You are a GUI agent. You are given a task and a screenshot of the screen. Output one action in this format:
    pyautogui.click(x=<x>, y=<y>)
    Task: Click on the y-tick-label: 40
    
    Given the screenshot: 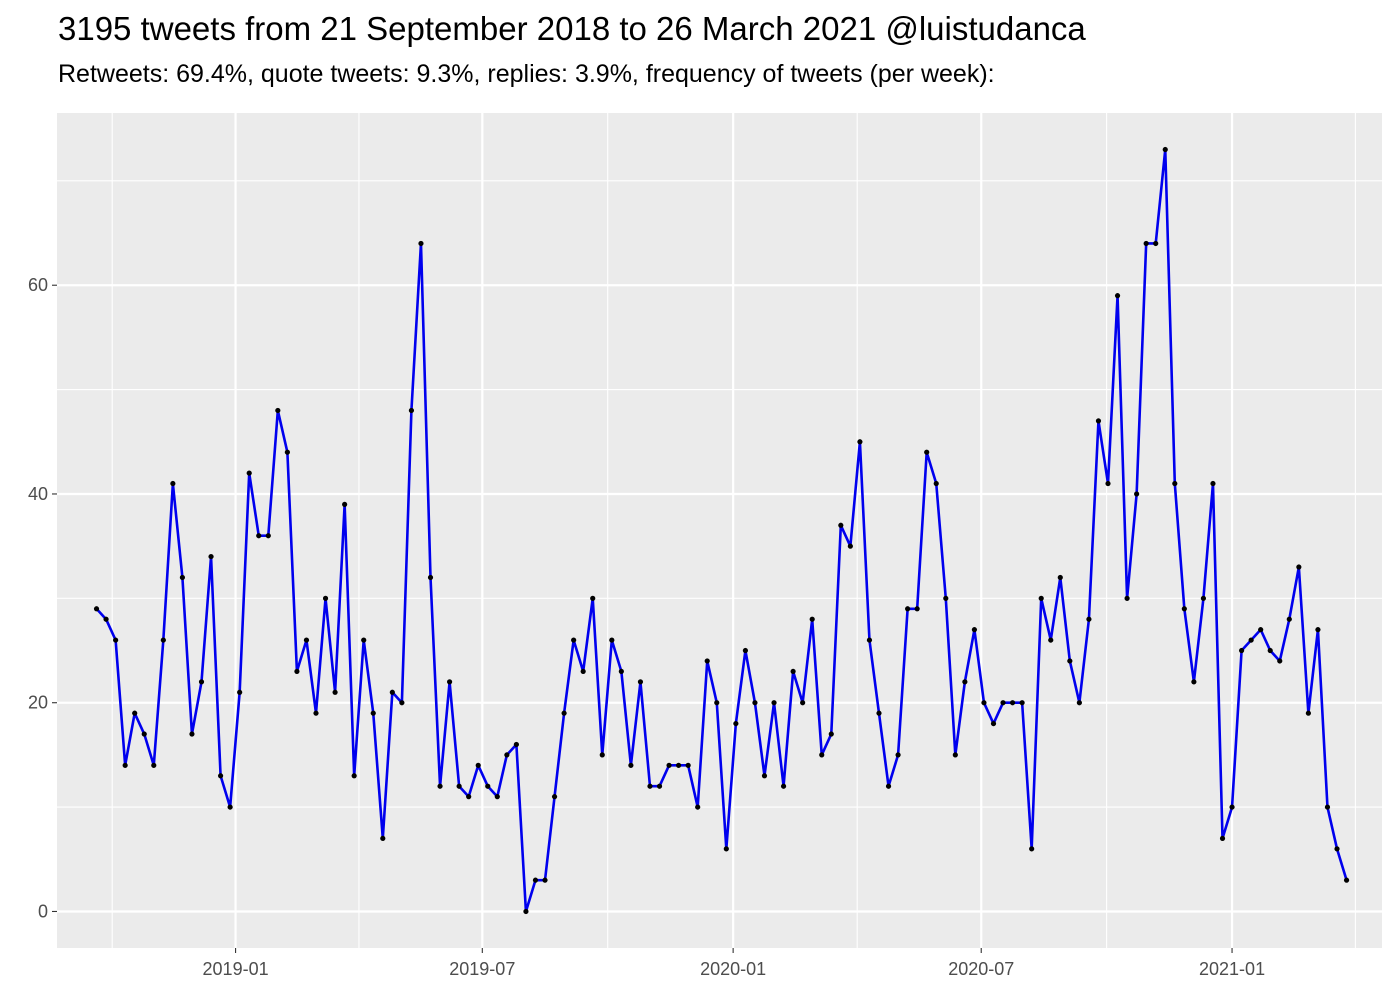 What is the action you would take?
    pyautogui.click(x=38, y=494)
    